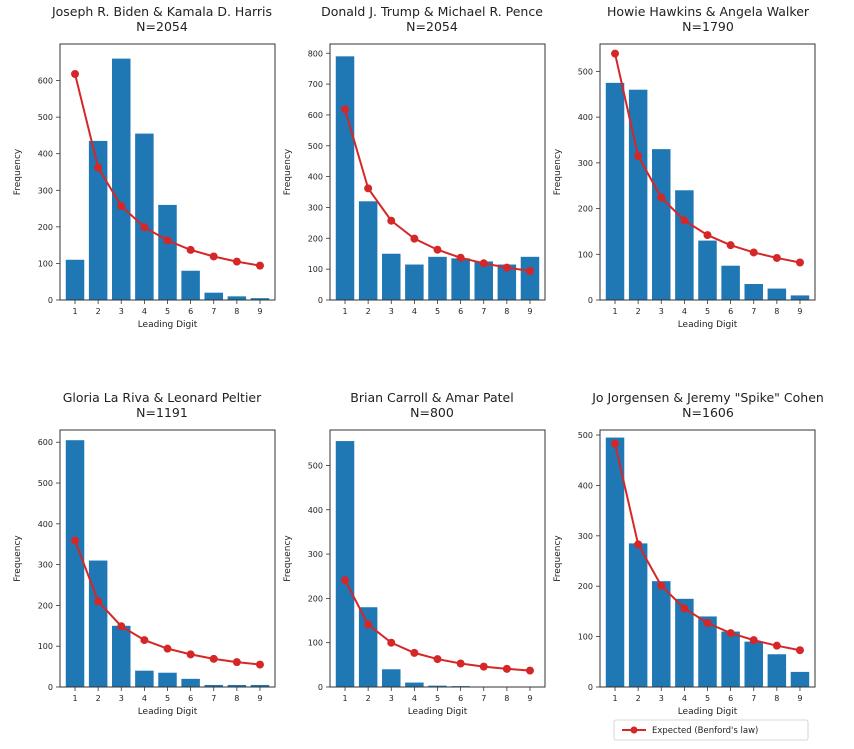 The width and height of the screenshot is (854, 749). What do you see at coordinates (431, 397) in the screenshot?
I see `chart-title: Brian Carroll & Amar Patel` at bounding box center [431, 397].